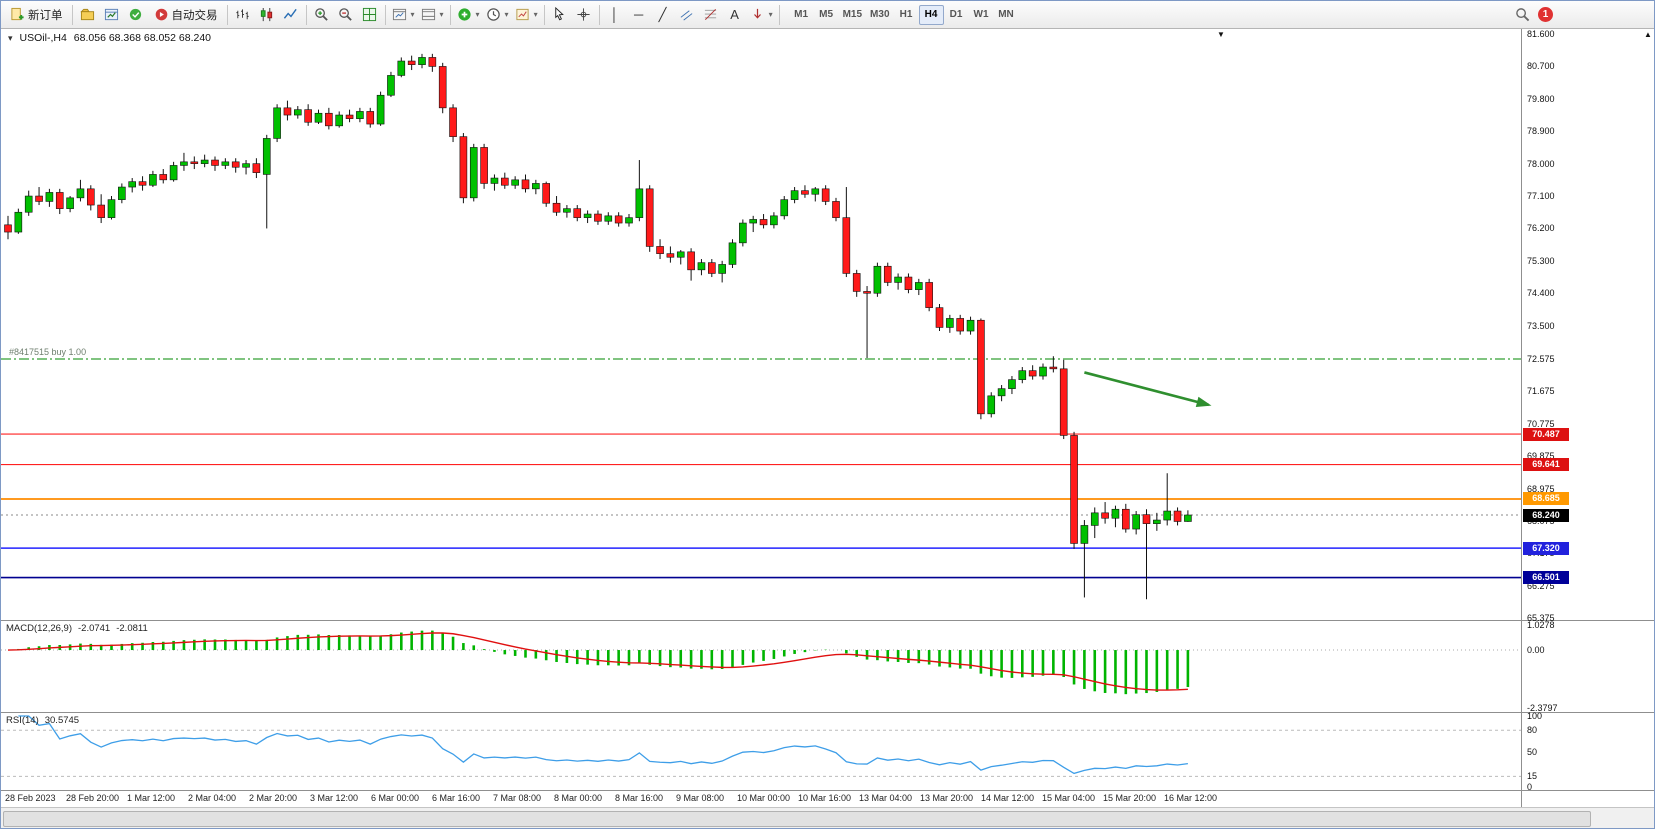 The height and width of the screenshot is (829, 1655). What do you see at coordinates (947, 798) in the screenshot?
I see `time-label: 13 Mar 20:00` at bounding box center [947, 798].